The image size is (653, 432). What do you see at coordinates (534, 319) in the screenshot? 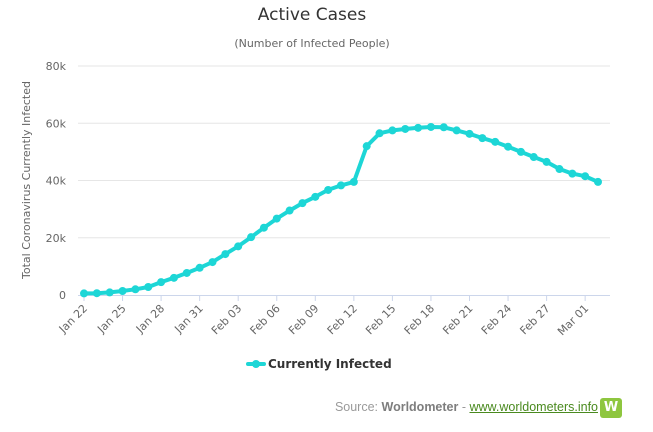
I see `x-tick-label: Feb 27` at bounding box center [534, 319].